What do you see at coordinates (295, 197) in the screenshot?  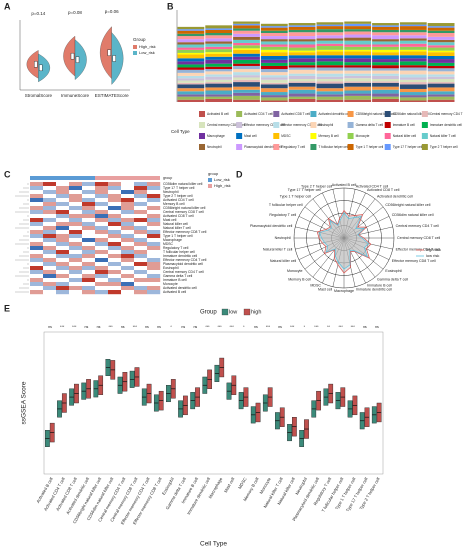 I see `axis-label: Type 1 T helper cell` at bounding box center [295, 197].